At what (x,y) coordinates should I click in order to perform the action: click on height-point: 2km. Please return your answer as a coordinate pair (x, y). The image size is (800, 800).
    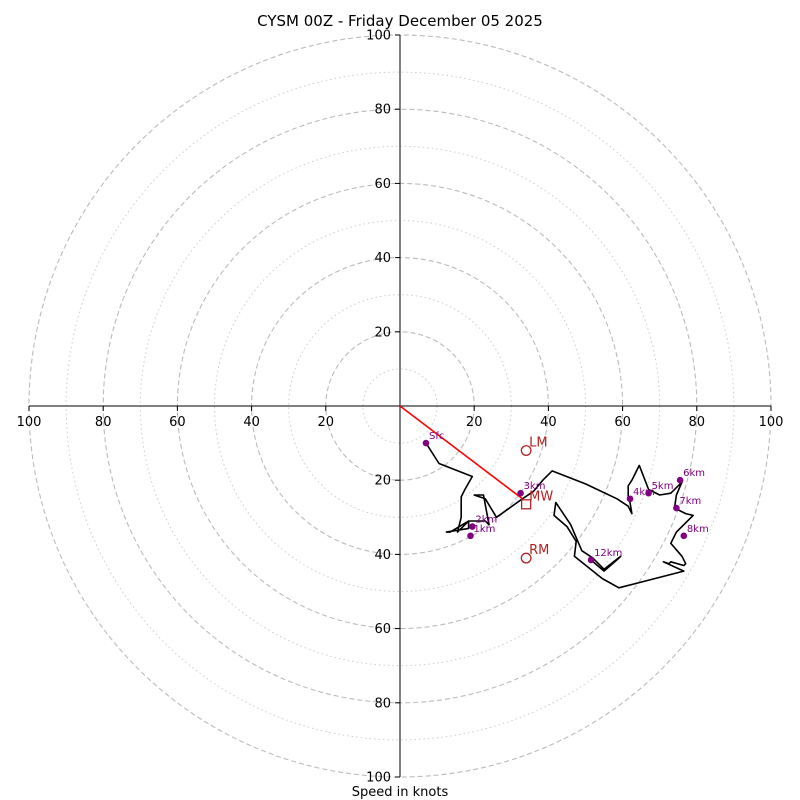
    Looking at the image, I should click on (483, 522).